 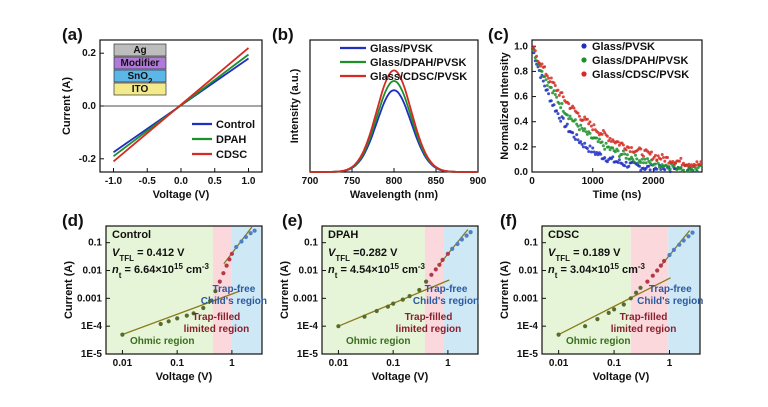 What do you see at coordinates (393, 363) in the screenshot?
I see `panel-e-xtick-label: 0.1` at bounding box center [393, 363].